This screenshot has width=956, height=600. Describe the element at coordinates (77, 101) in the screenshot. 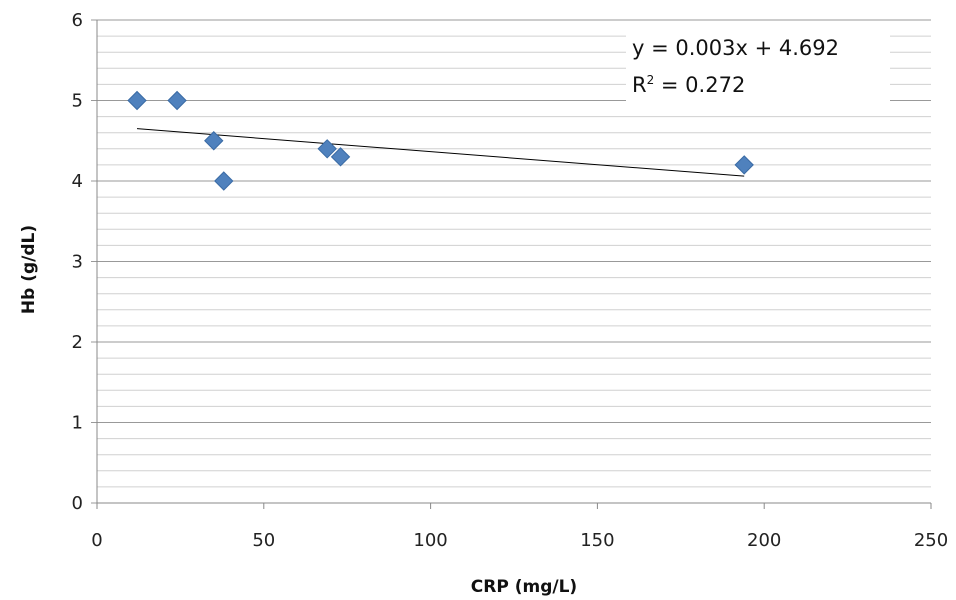

I see `y-tick-label: 5` at that location.